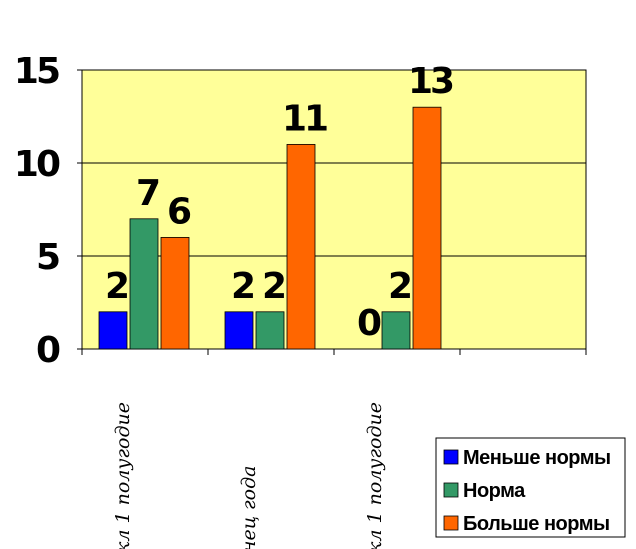 The height and width of the screenshot is (549, 636). What do you see at coordinates (430, 81) in the screenshot?
I see `data-label: 13` at bounding box center [430, 81].